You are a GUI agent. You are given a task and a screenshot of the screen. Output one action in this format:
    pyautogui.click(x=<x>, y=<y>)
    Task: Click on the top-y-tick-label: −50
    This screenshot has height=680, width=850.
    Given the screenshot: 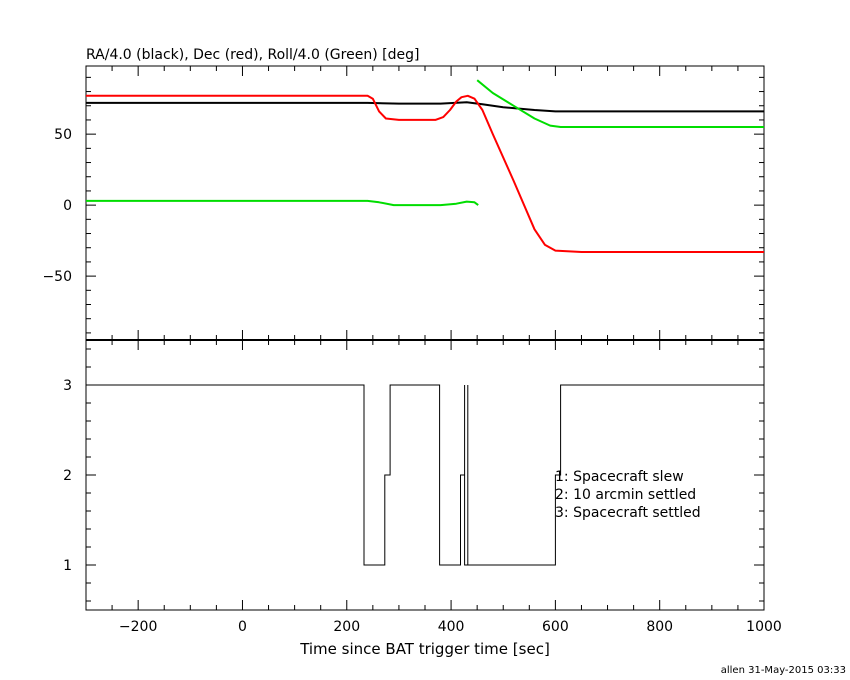 What is the action you would take?
    pyautogui.click(x=57, y=277)
    